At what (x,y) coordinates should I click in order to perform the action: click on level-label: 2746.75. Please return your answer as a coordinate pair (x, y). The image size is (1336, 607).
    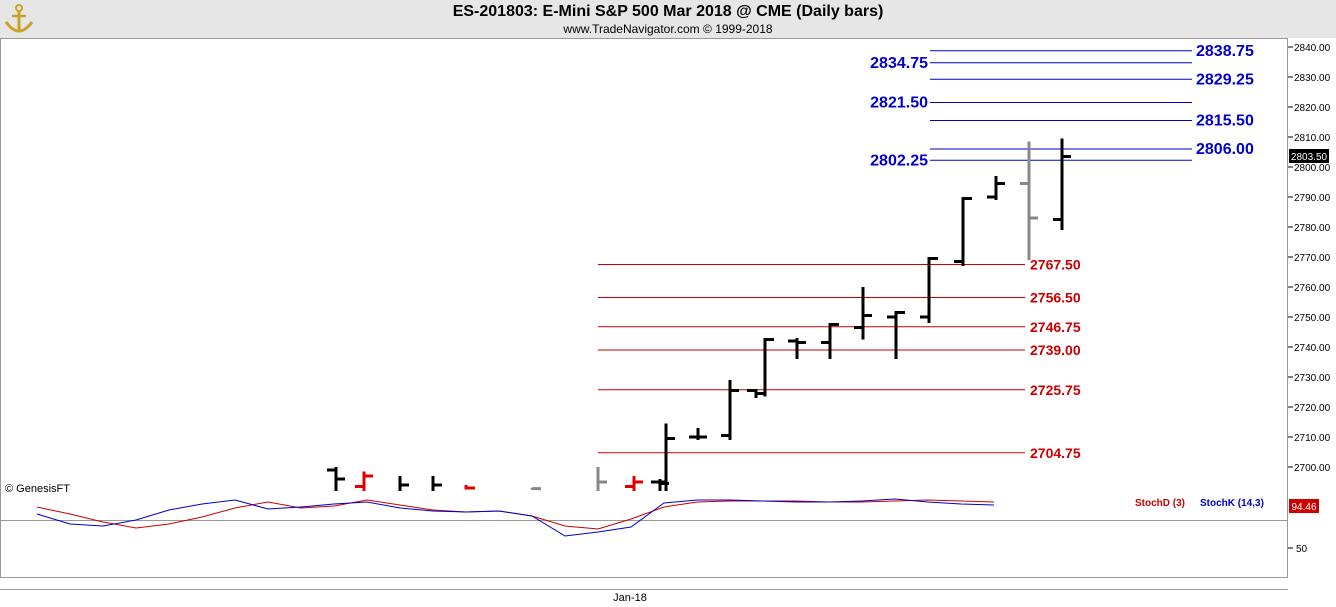
    Looking at the image, I should click on (1055, 327).